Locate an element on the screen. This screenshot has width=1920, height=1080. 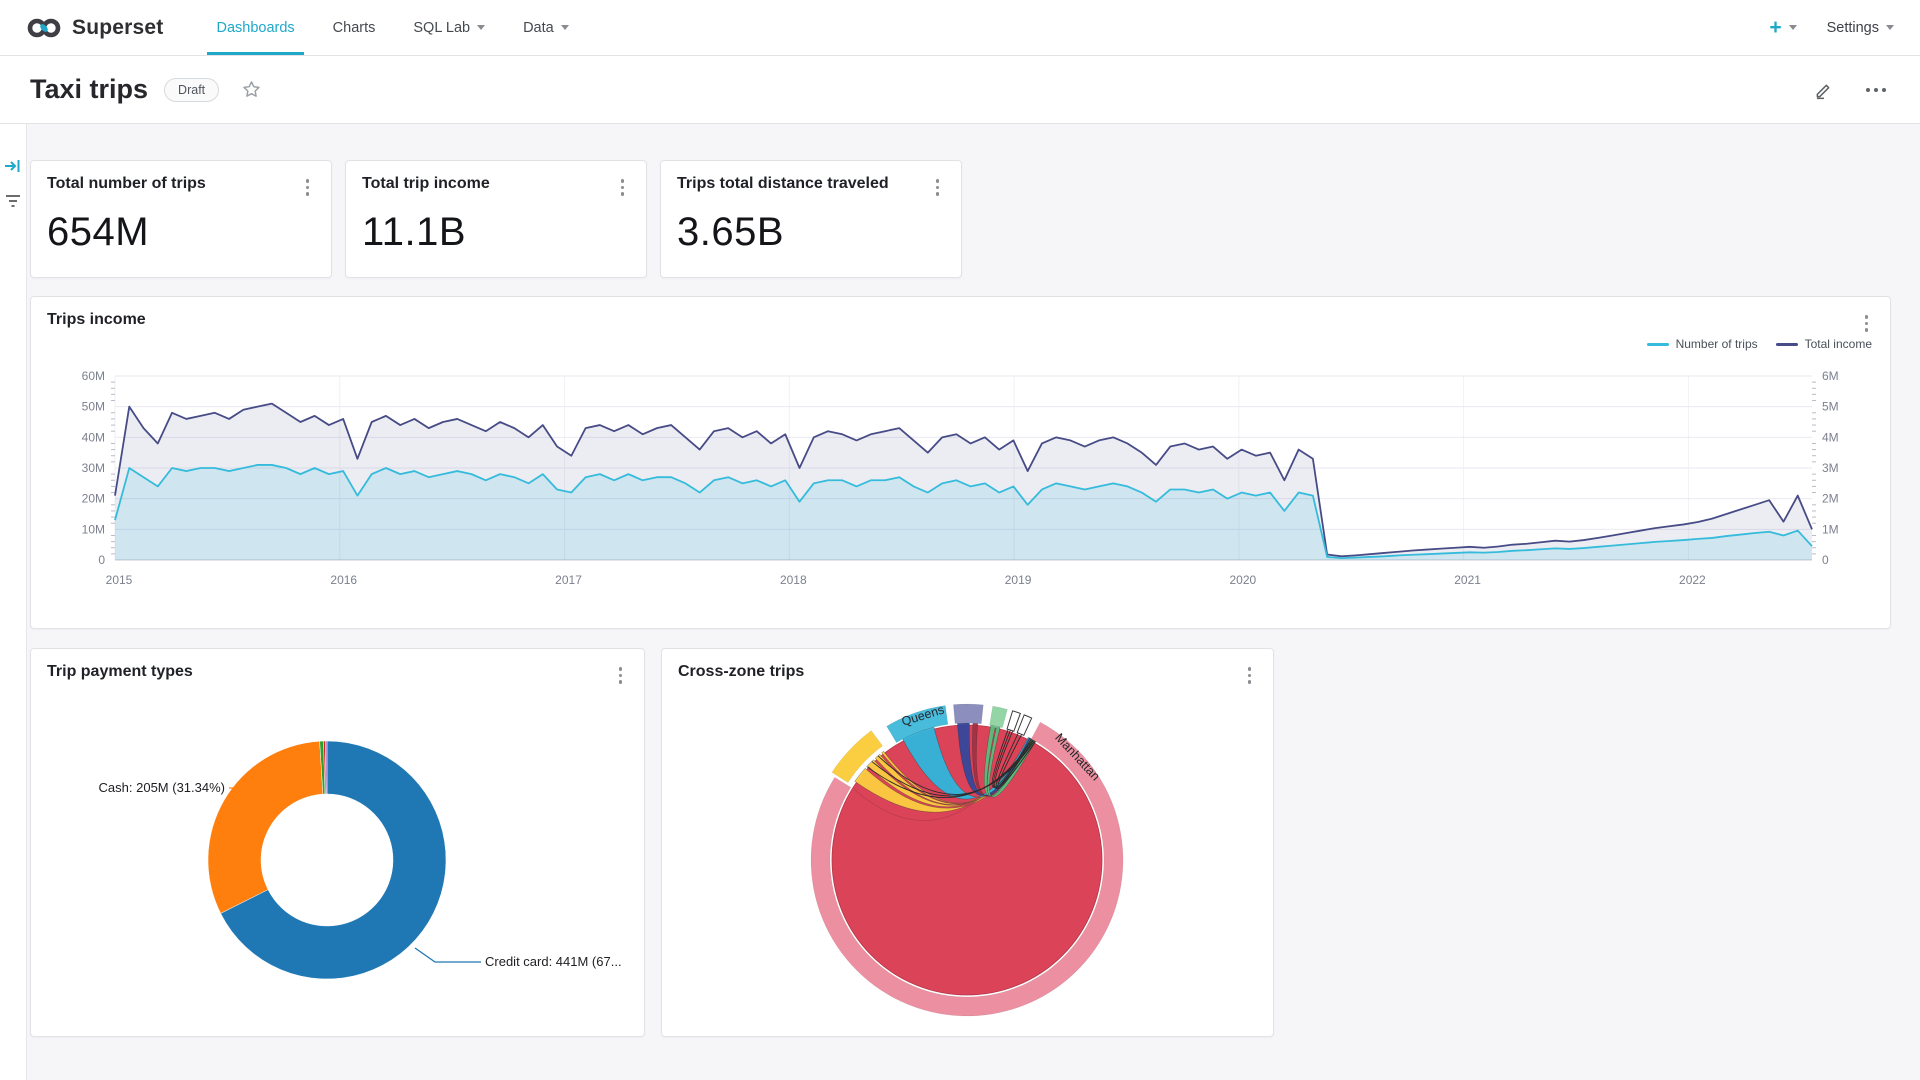
superset-infinity-icon is located at coordinates (44, 27).